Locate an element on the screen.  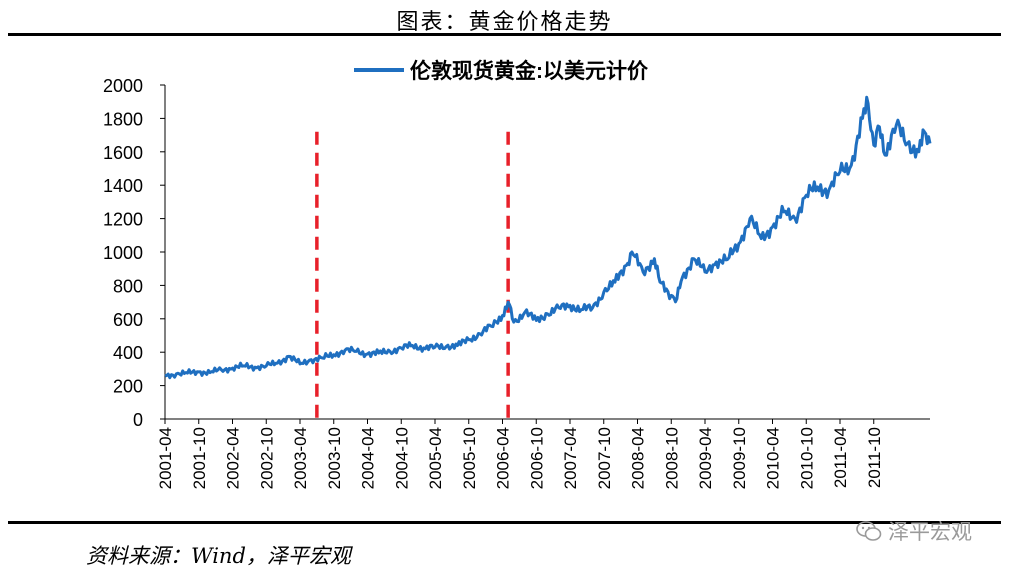
source-note: 资料来源：Wind，泽平宏观 is located at coordinates (218, 556).